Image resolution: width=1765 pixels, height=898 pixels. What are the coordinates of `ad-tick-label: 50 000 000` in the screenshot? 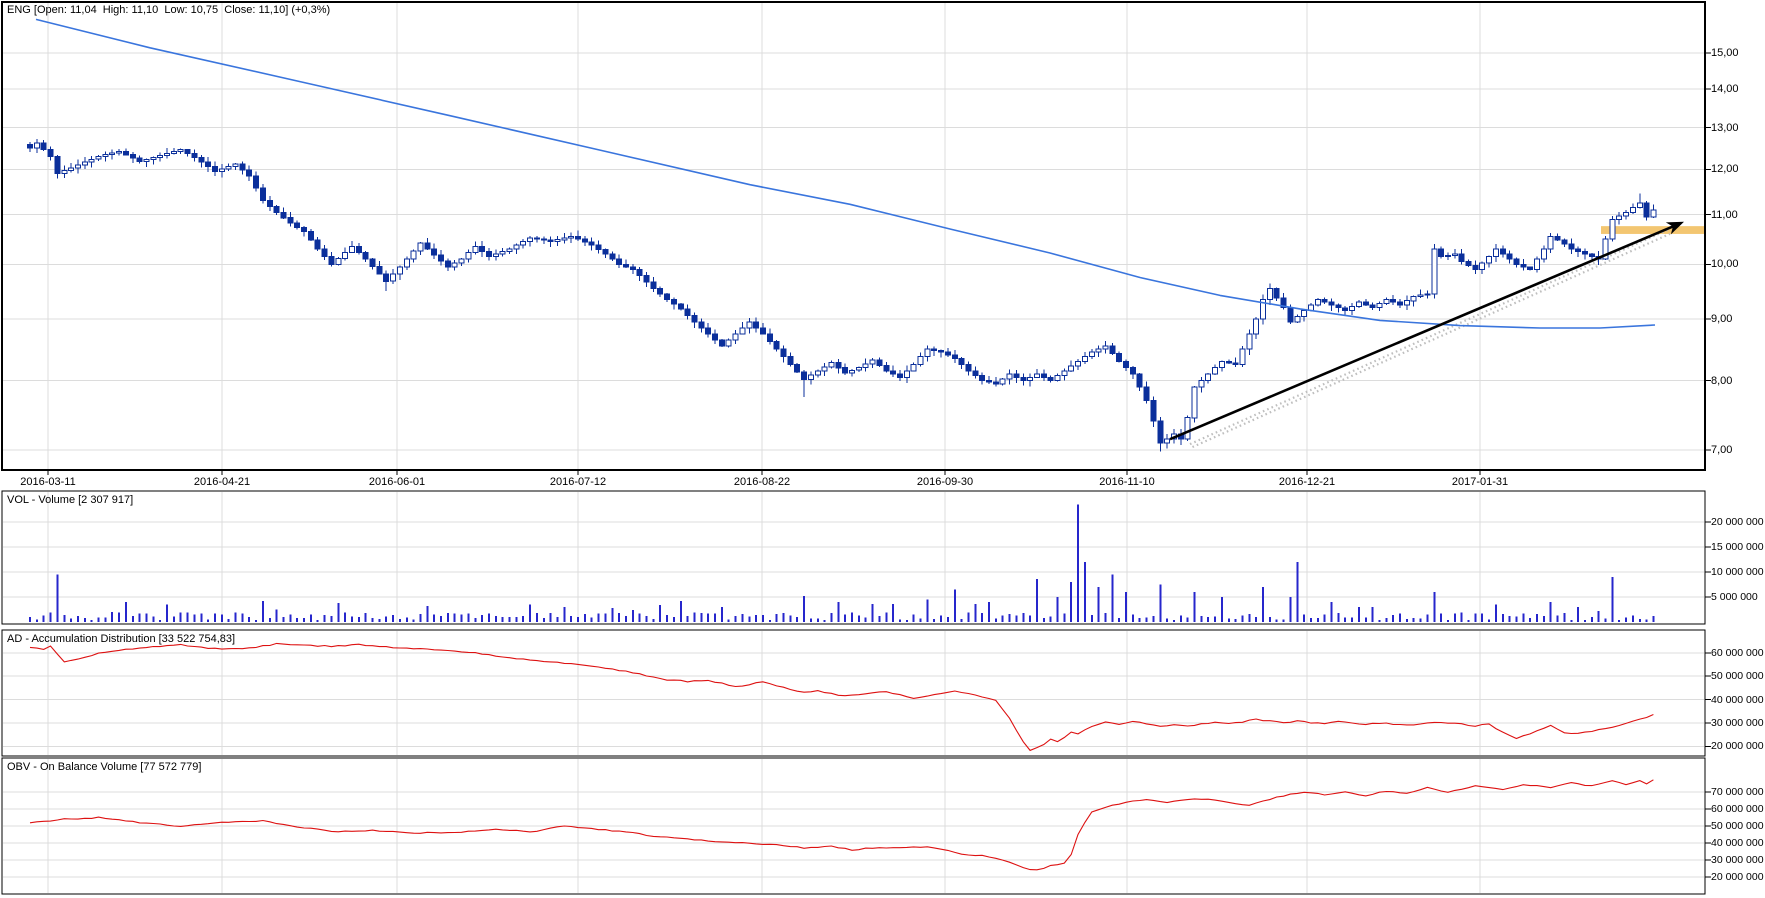 It's located at (1737, 676).